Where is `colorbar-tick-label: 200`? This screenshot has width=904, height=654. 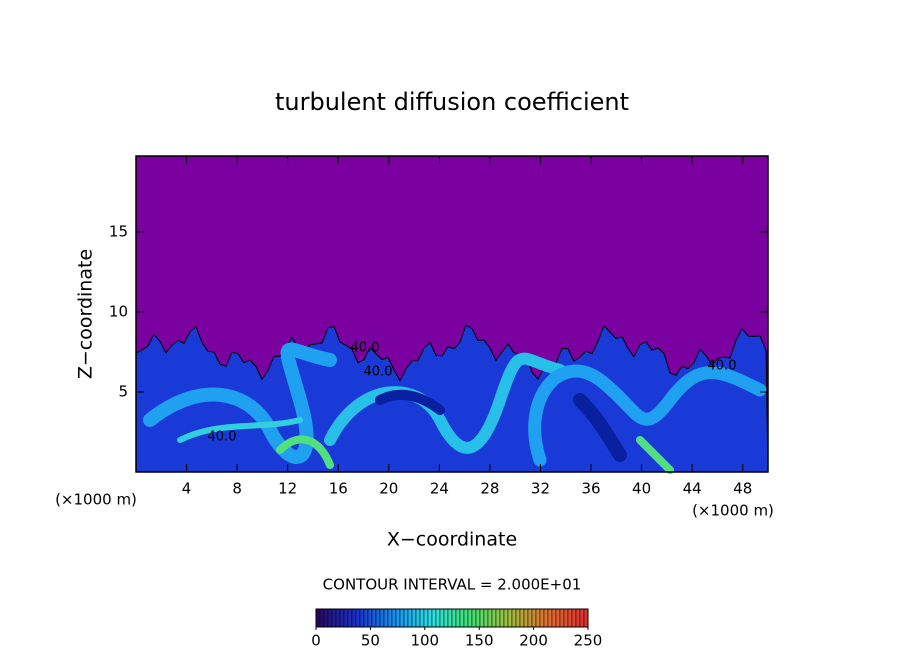 colorbar-tick-label: 200 is located at coordinates (533, 641).